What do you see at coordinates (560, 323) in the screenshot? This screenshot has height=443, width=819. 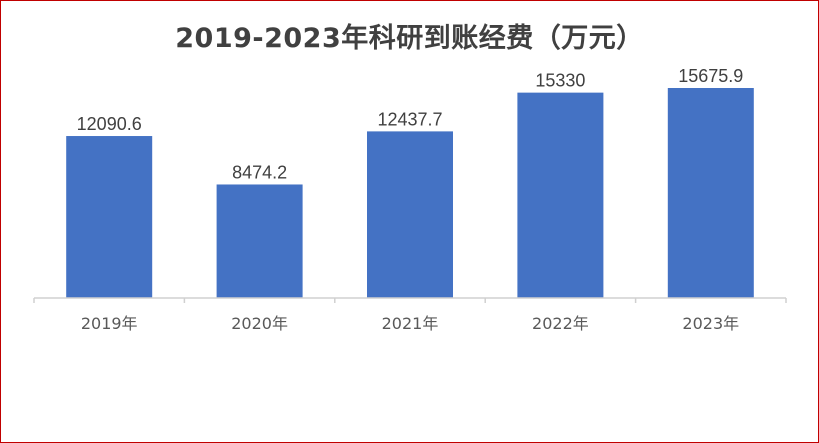 I see `x-tick-label-4: 2022年` at bounding box center [560, 323].